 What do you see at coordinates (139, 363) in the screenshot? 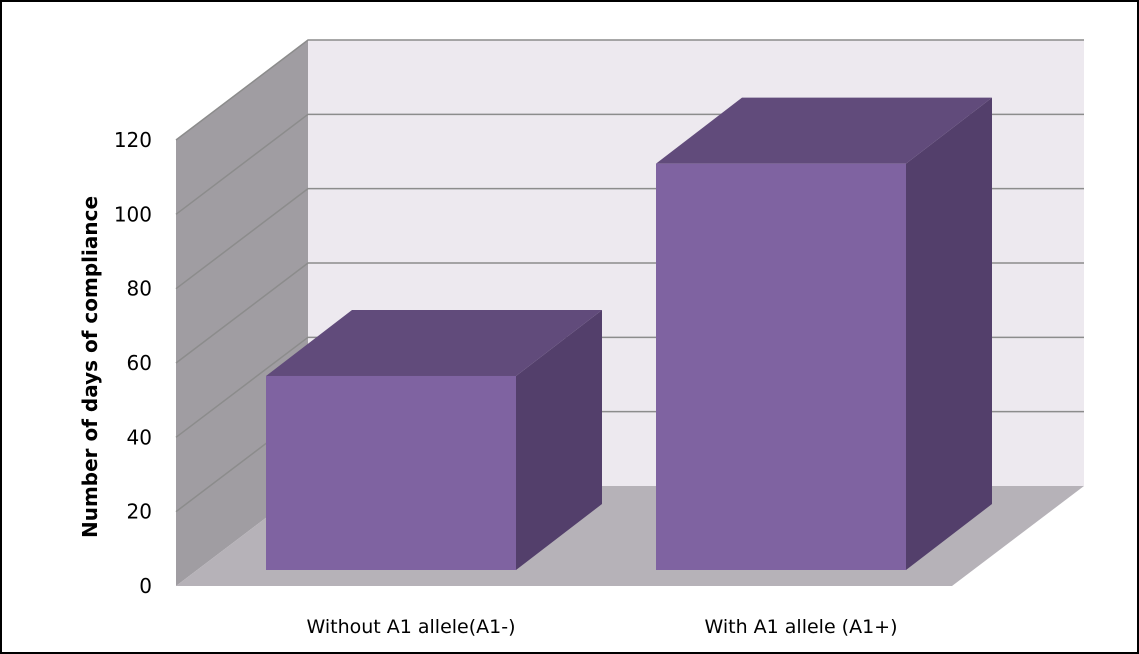
I see `y-tick-label: 60` at bounding box center [139, 363].